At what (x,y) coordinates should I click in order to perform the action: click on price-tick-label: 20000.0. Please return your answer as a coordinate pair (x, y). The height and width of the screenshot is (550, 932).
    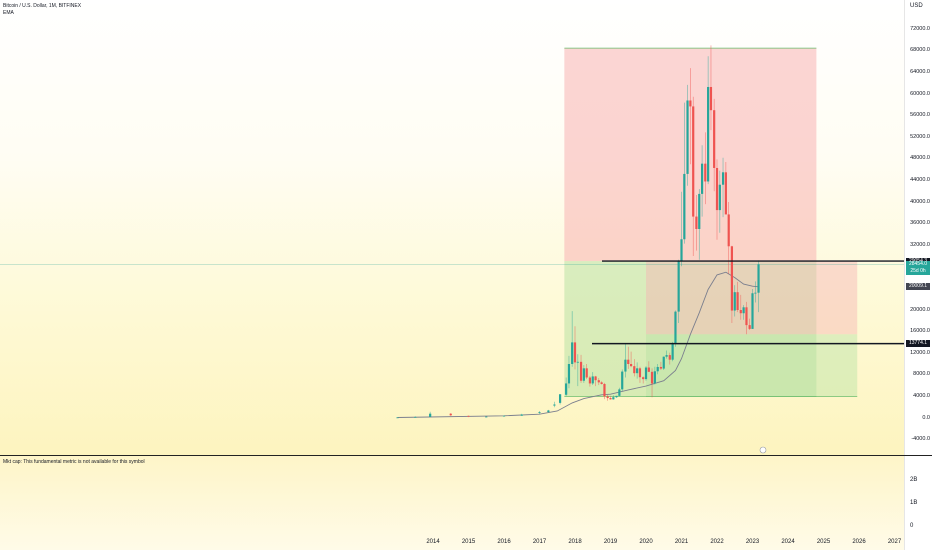
    Looking at the image, I should click on (920, 309).